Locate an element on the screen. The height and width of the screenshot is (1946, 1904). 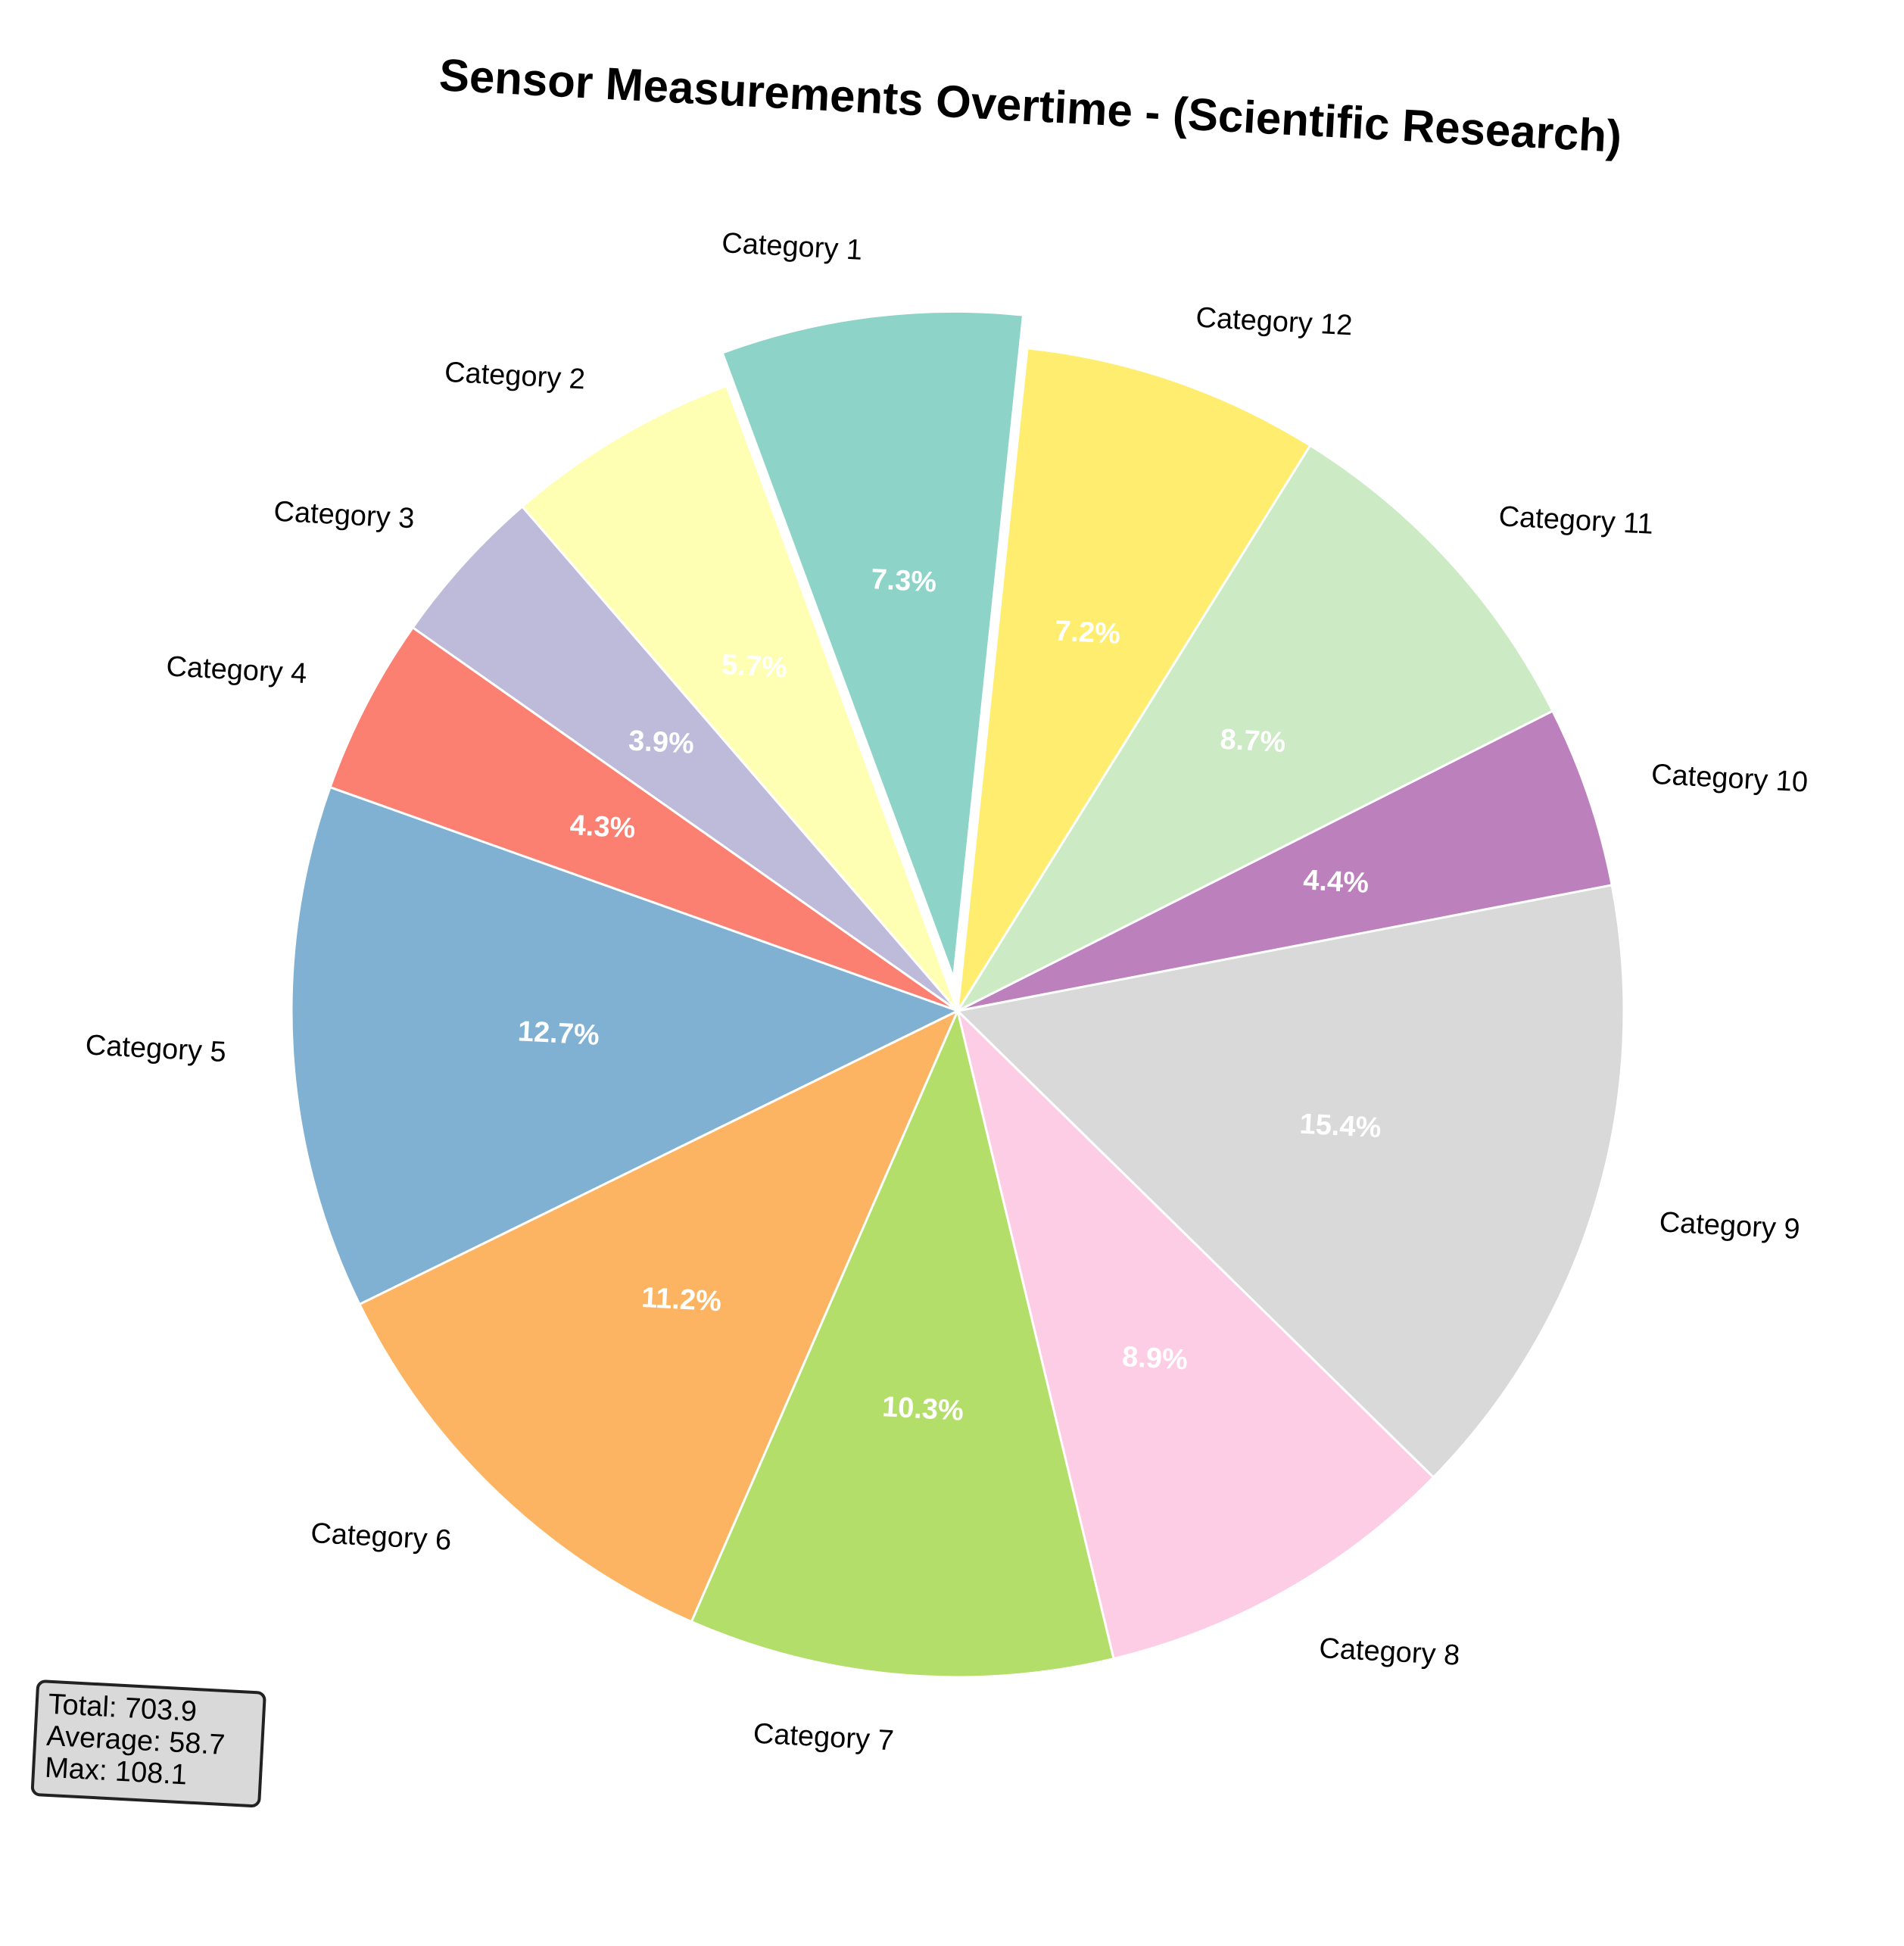
category-label-3: Category 3 is located at coordinates (344, 515).